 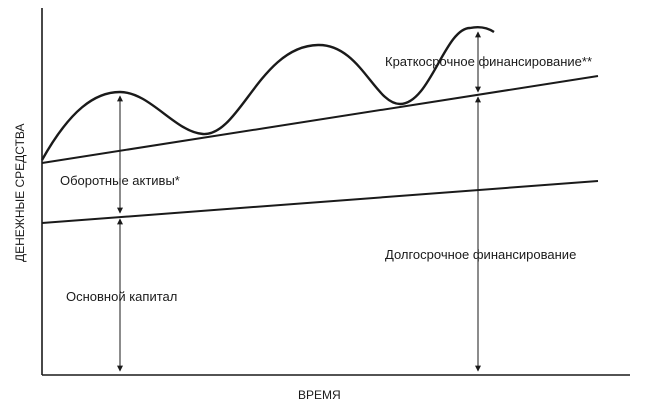 What do you see at coordinates (489, 61) in the screenshot?
I see `short-term-financing-label: Краткосрочное финансирование**` at bounding box center [489, 61].